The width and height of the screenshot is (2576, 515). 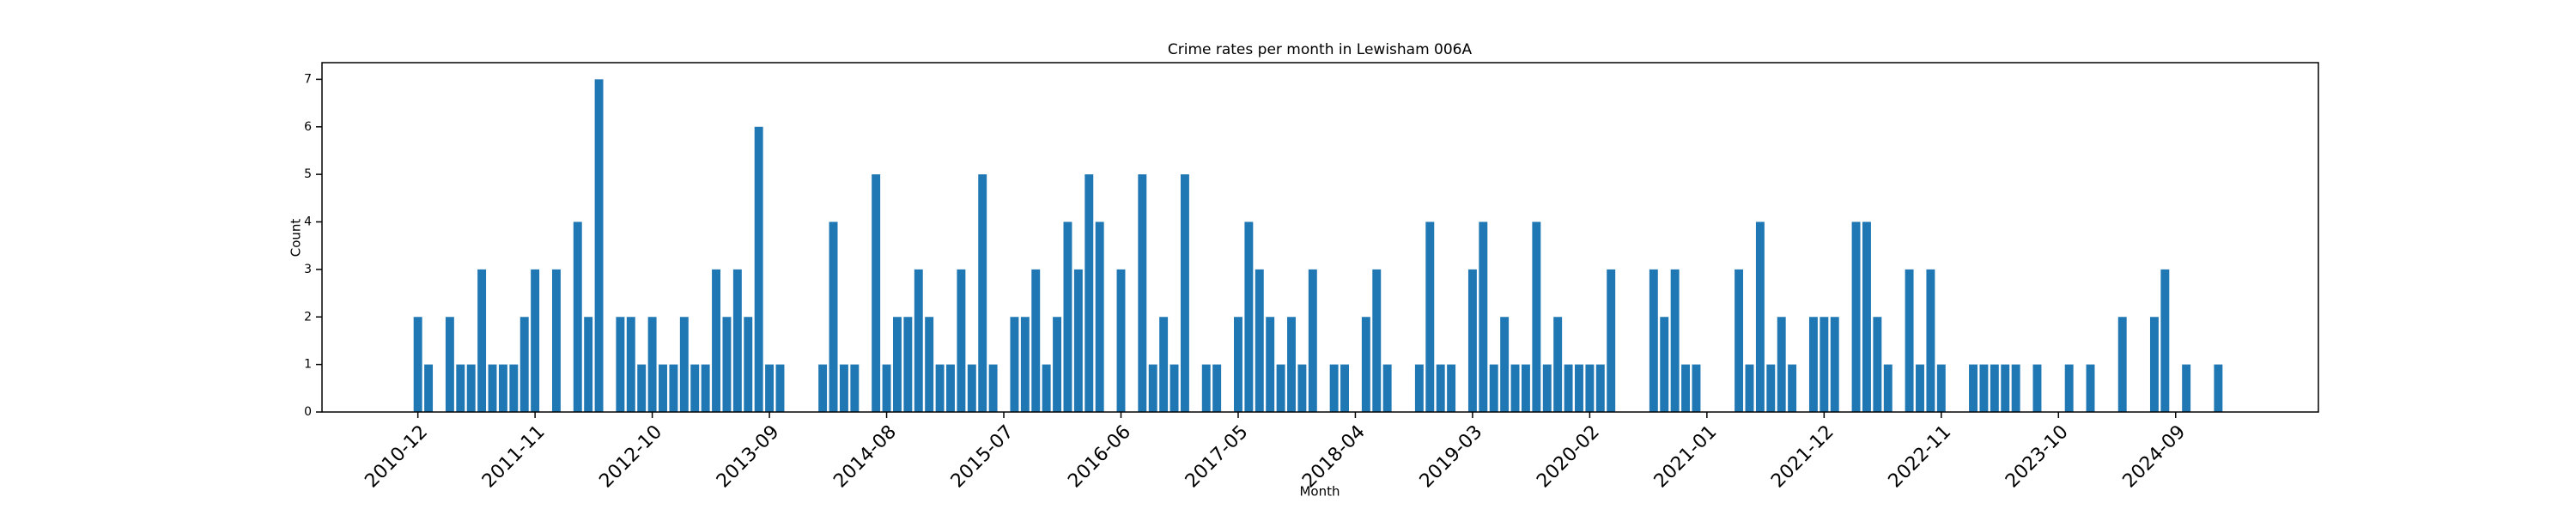 I want to click on y-tick-label: 0, so click(x=308, y=412).